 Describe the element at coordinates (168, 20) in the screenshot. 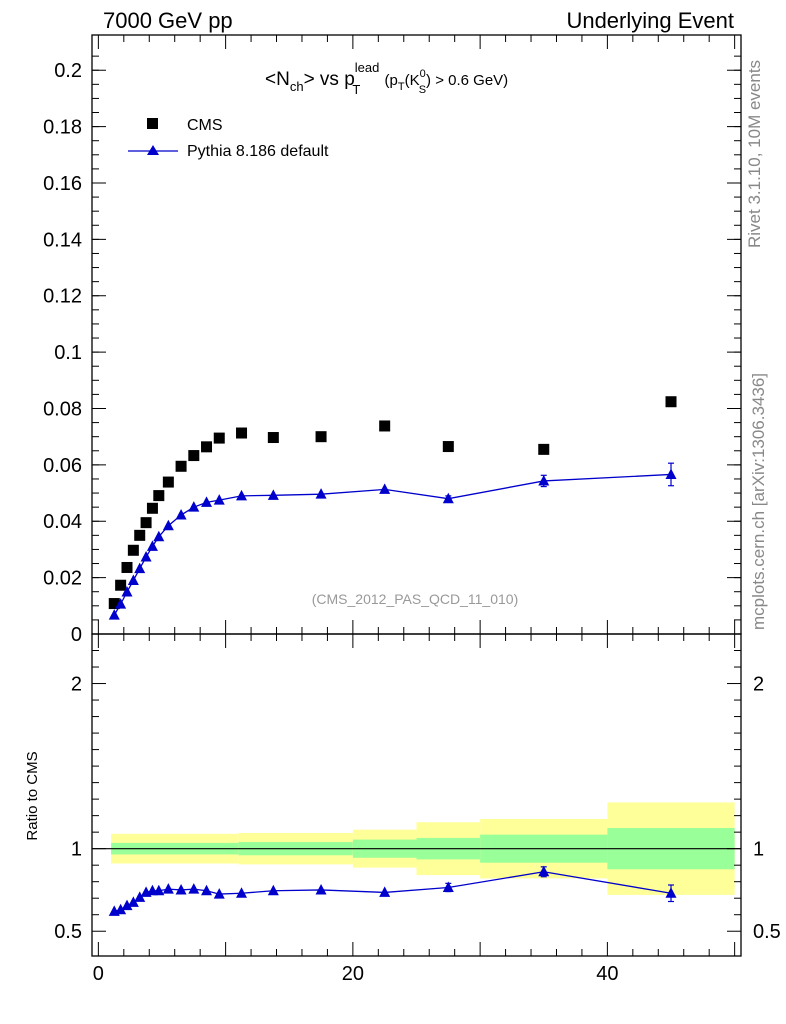

I see `header-left: 7000 GeV pp` at that location.